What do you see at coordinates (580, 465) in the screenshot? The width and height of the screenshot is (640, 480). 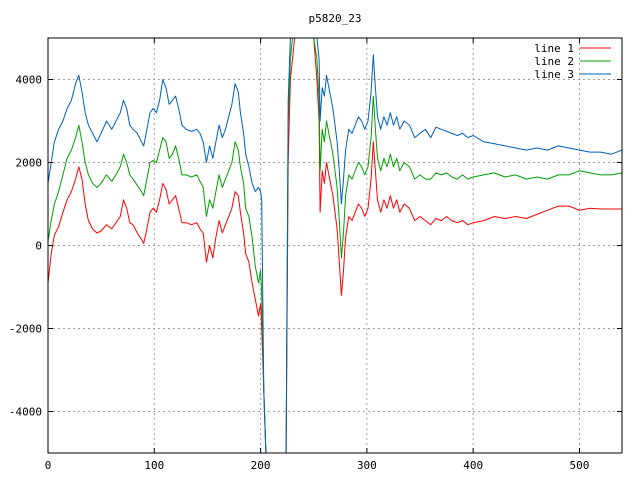 I see `x-tick-label: 500` at bounding box center [580, 465].